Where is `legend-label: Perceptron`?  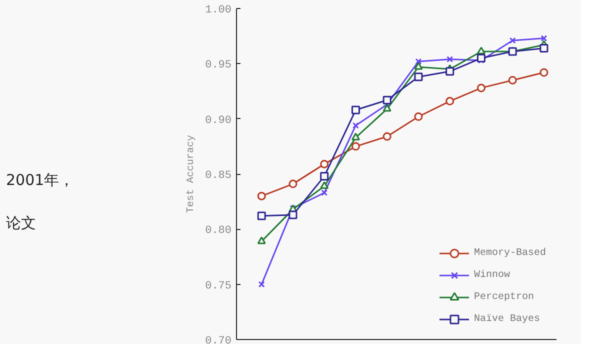 legend-label: Perceptron is located at coordinates (504, 297).